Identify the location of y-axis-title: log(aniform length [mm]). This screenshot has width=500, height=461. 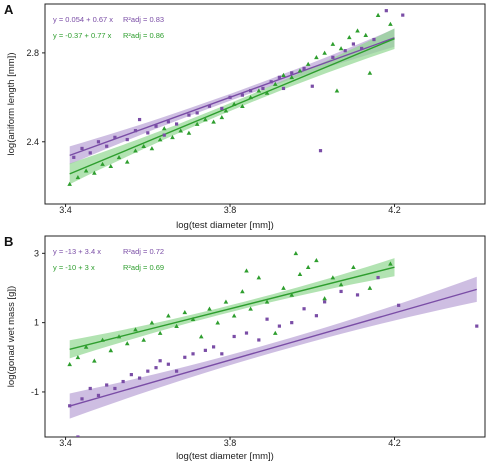
(11, 104).